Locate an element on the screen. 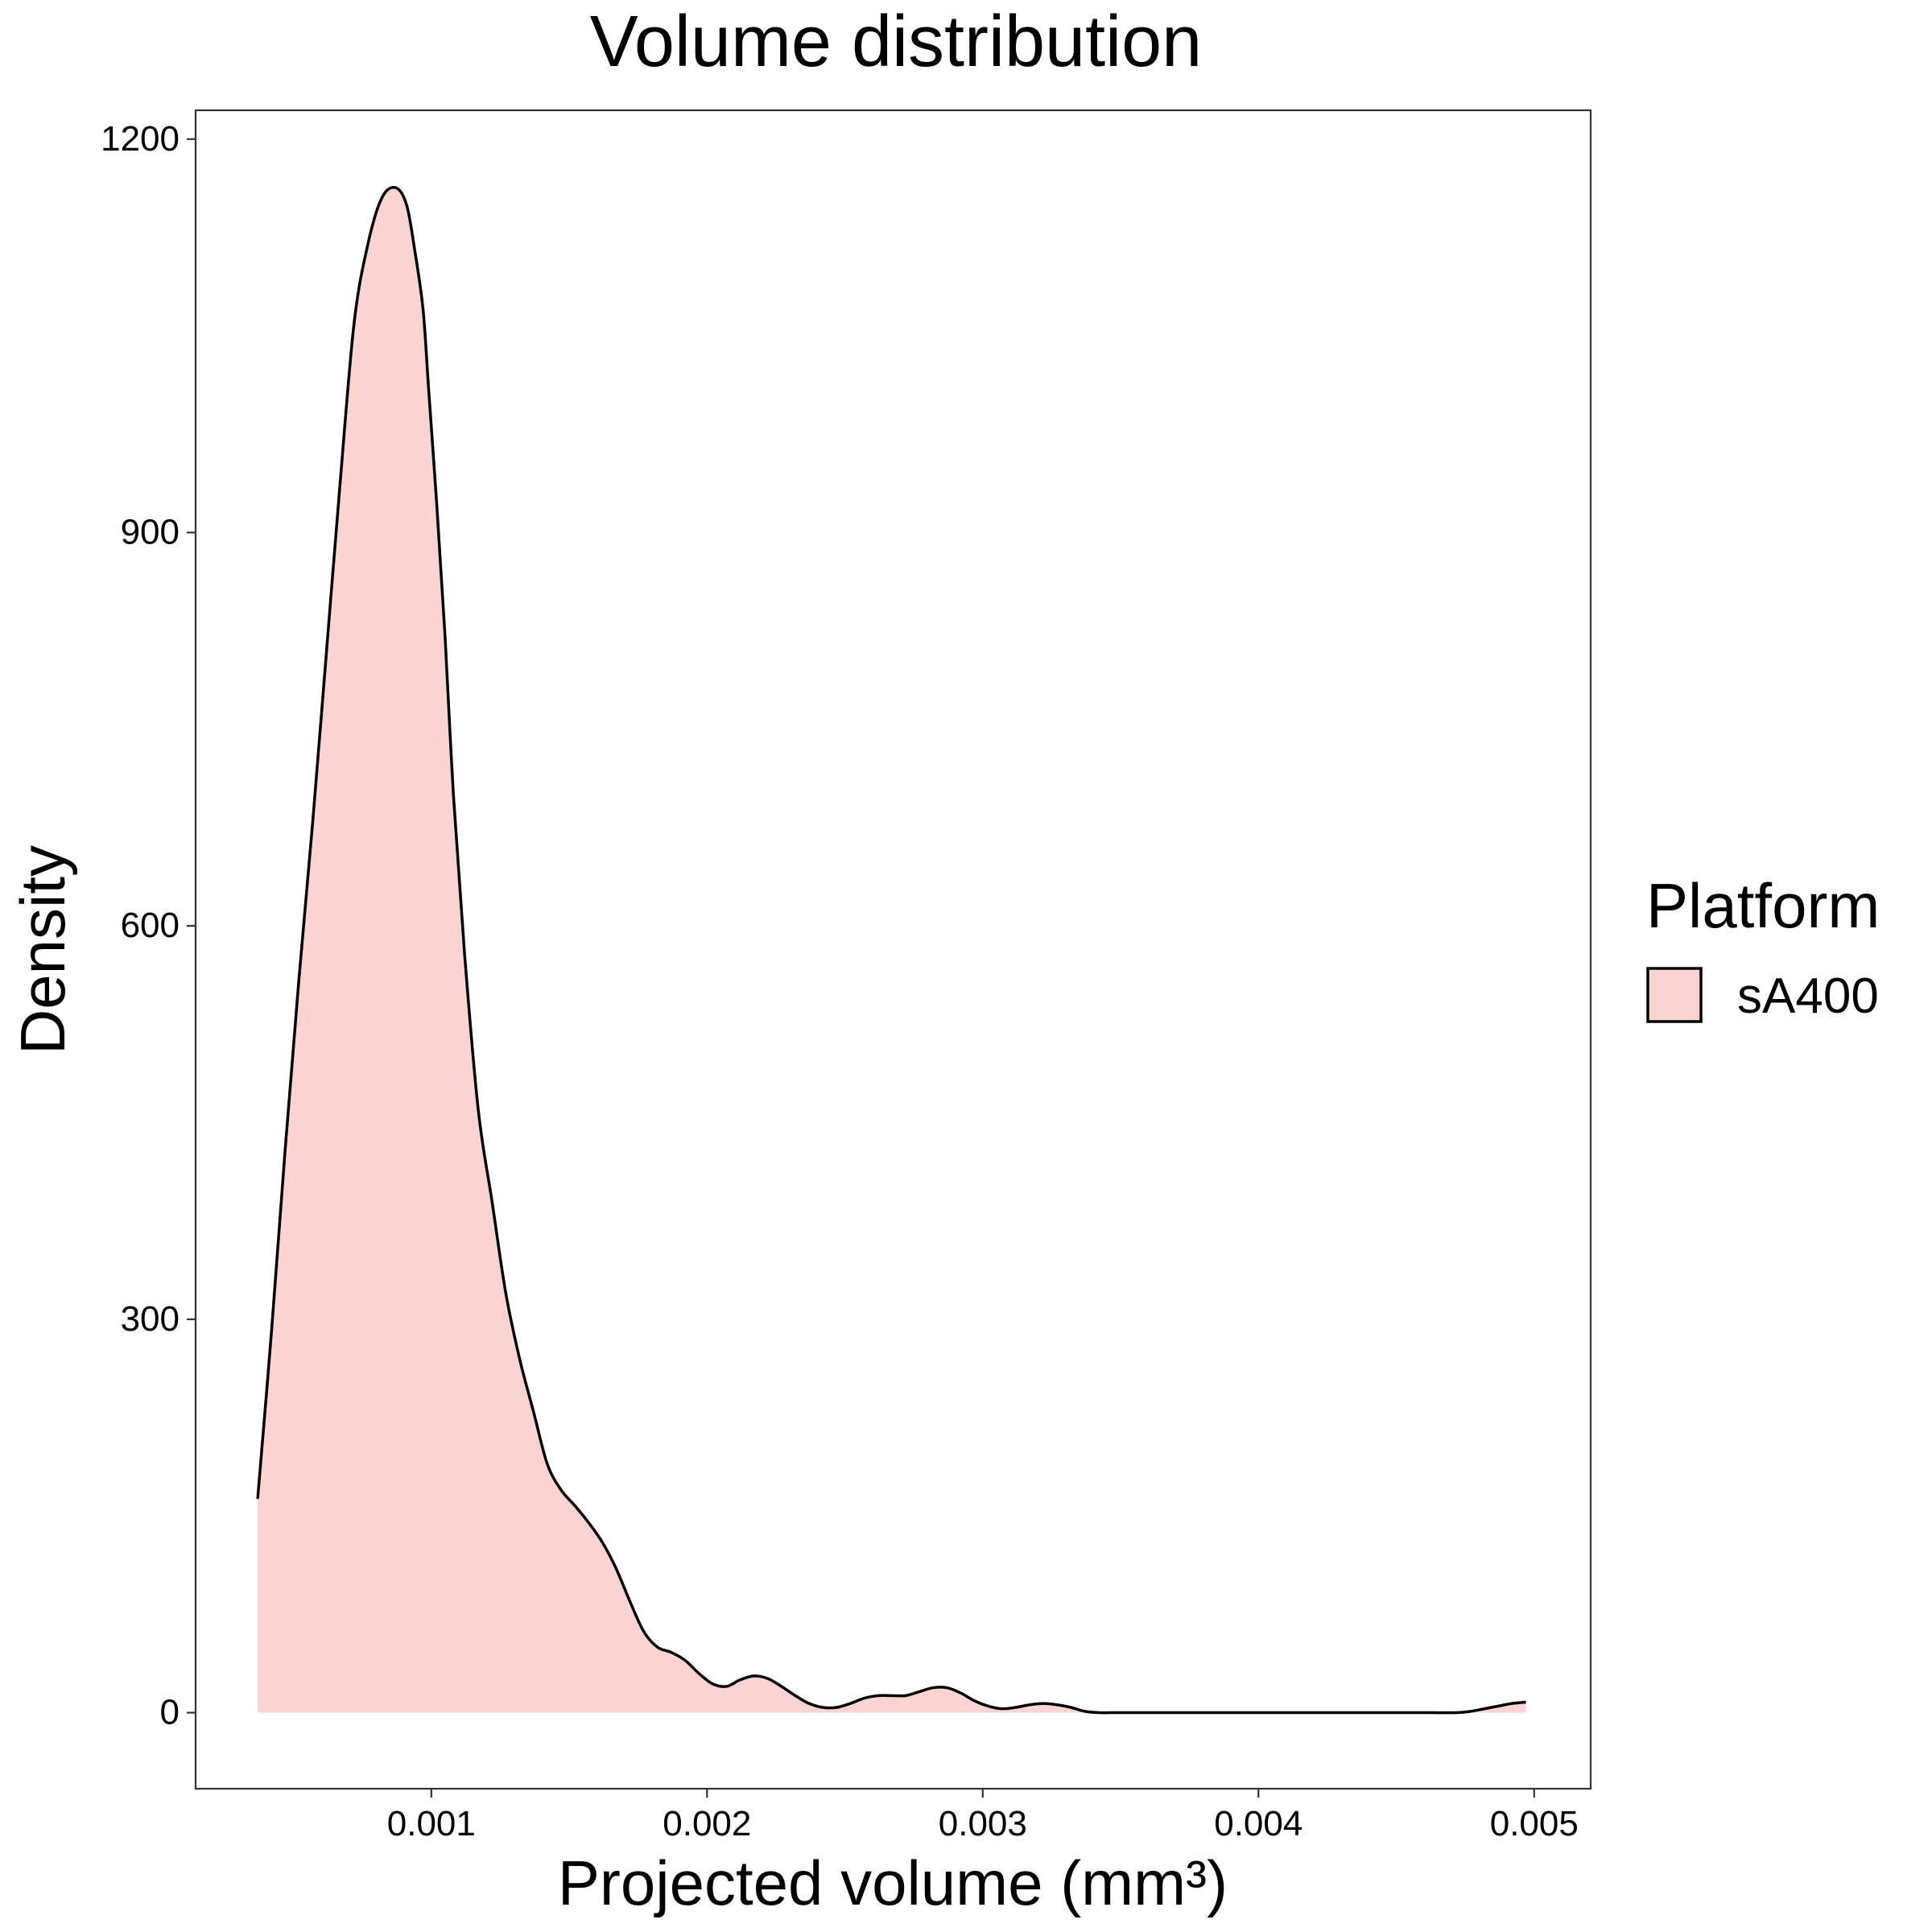  y-axis: 0 300 600 900 1200 is located at coordinates (148, 926).